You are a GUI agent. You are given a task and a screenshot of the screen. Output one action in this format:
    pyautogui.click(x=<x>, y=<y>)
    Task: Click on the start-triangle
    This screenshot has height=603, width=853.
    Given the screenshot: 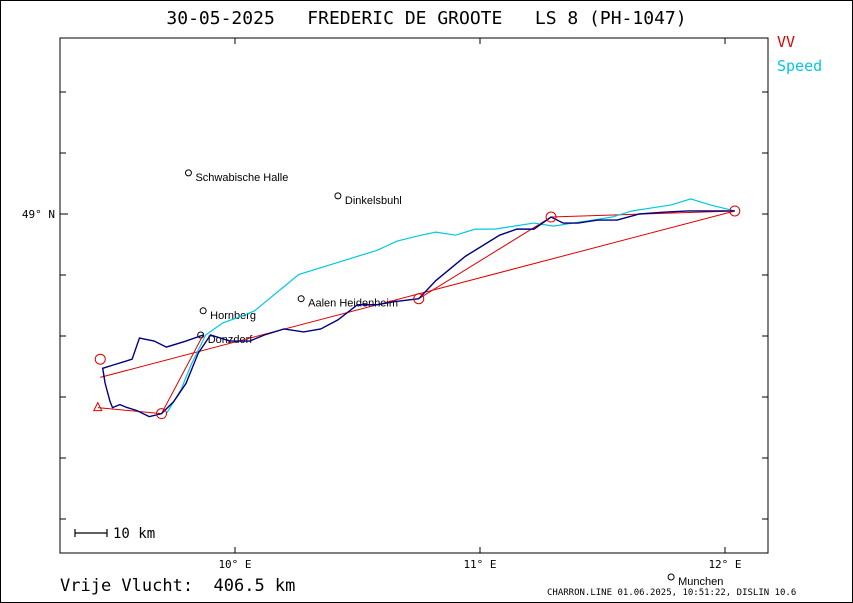 What is the action you would take?
    pyautogui.click(x=97, y=406)
    